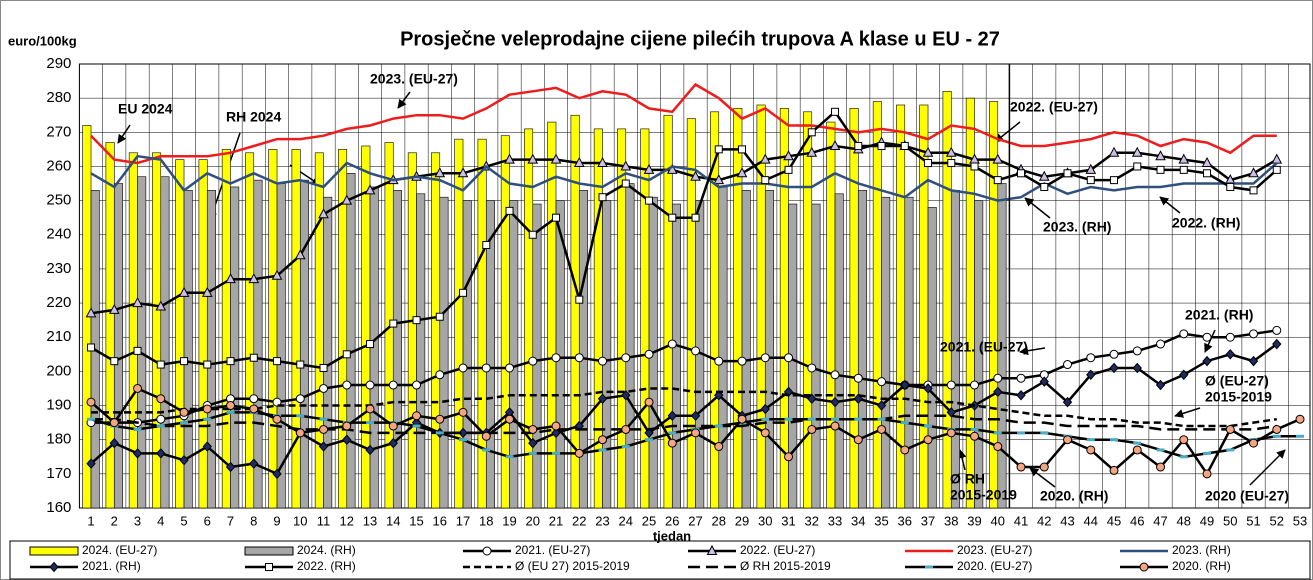  I want to click on legend-label: 2020. (EU-27), so click(994, 566).